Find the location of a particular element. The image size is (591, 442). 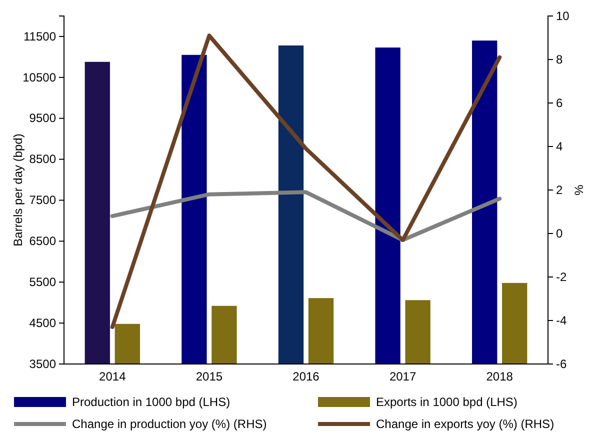

y-tick-label: 5500 is located at coordinates (42, 281).